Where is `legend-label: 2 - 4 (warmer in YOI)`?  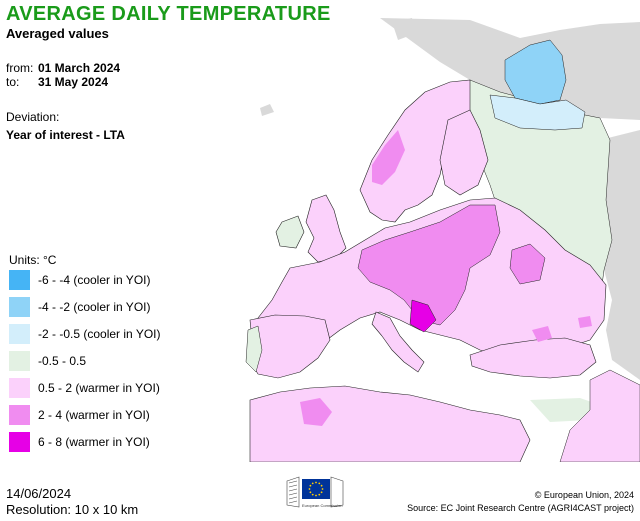 legend-label: 2 - 4 (warmer in YOI) is located at coordinates (94, 415).